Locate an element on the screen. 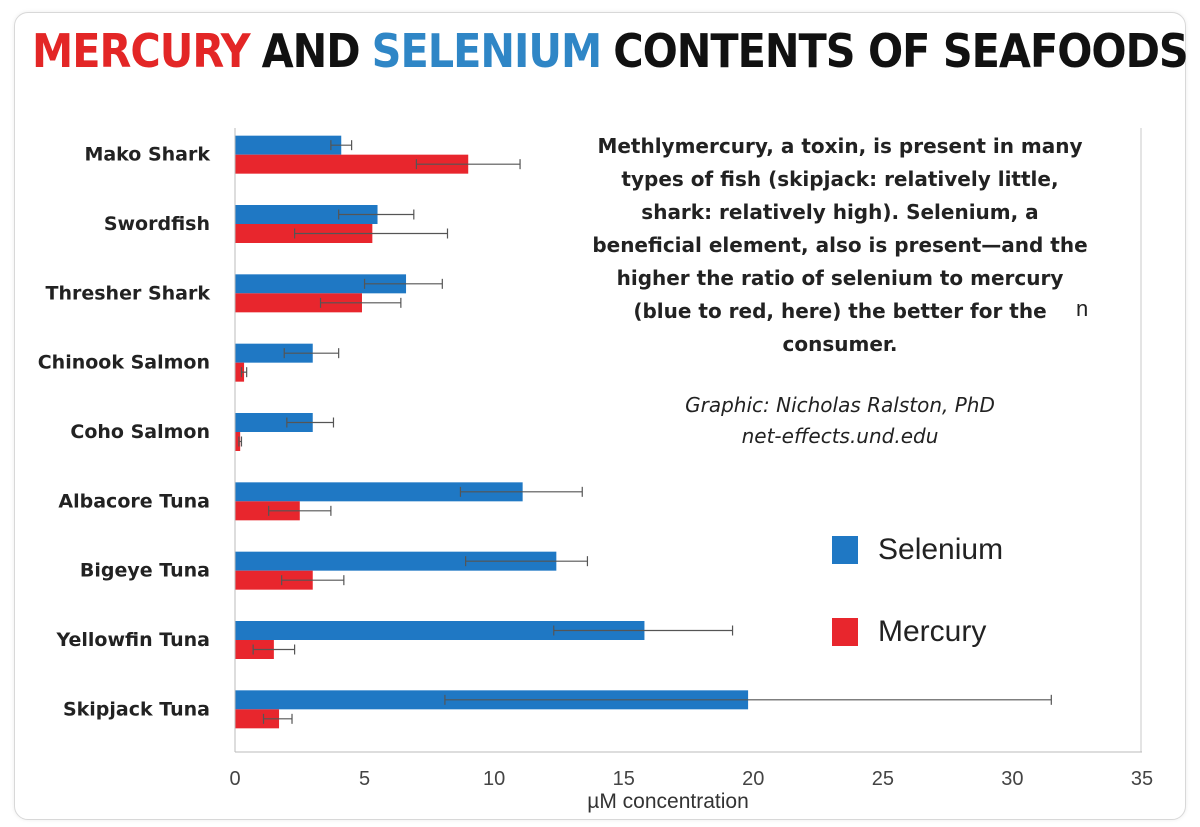 This screenshot has width=1200, height=827. category-label: Albacore Tuna is located at coordinates (134, 501).